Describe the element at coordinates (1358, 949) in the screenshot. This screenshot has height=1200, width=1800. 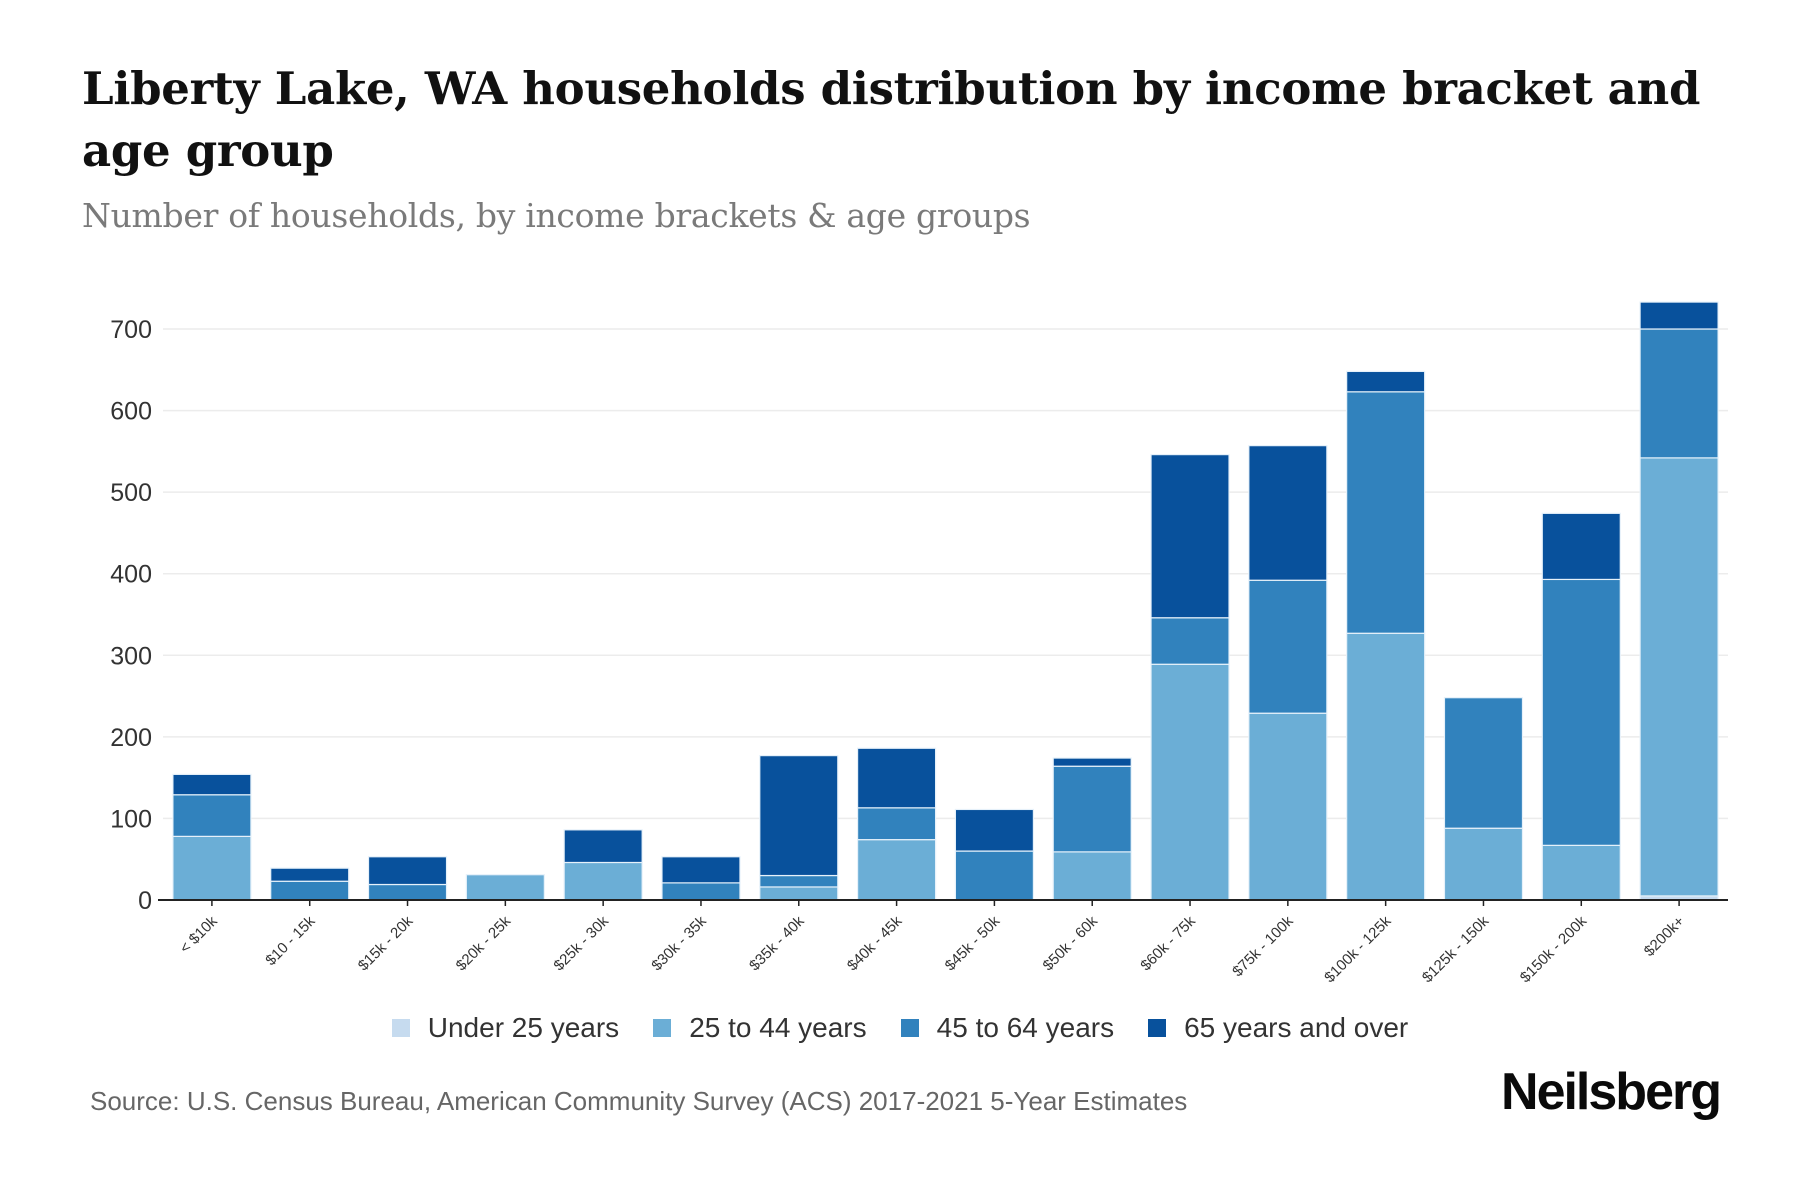
I see `x-tick-label: $100k - 125k` at that location.